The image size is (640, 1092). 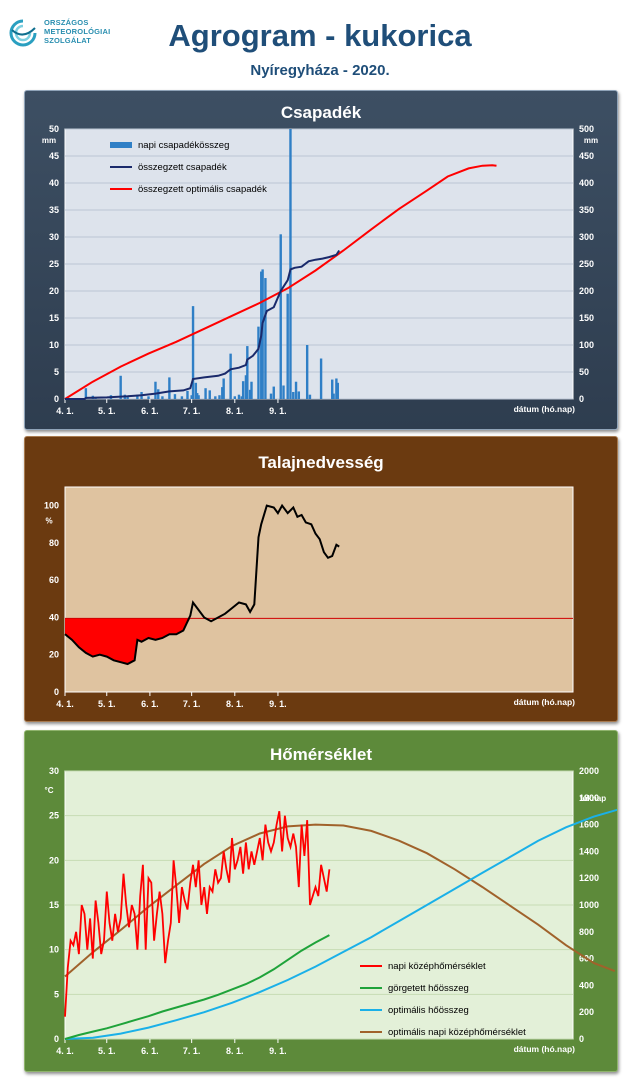 What do you see at coordinates (183, 145) in the screenshot?
I see `legend-label-daily: napi csapadékösszeg` at bounding box center [183, 145].